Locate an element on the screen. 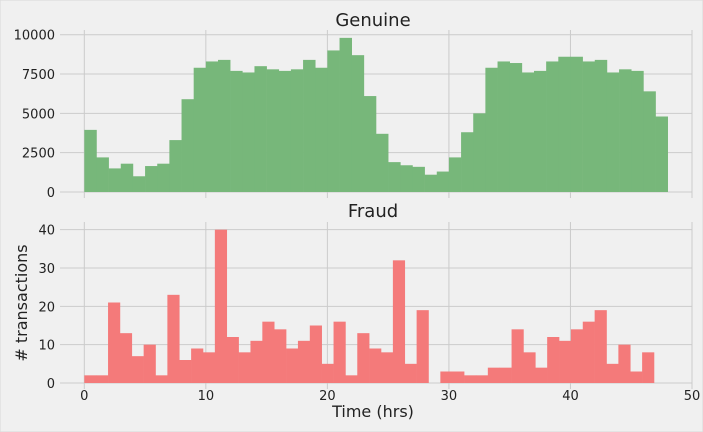 This screenshot has width=703, height=432. fraud-x-tick-label: 20 is located at coordinates (327, 396).